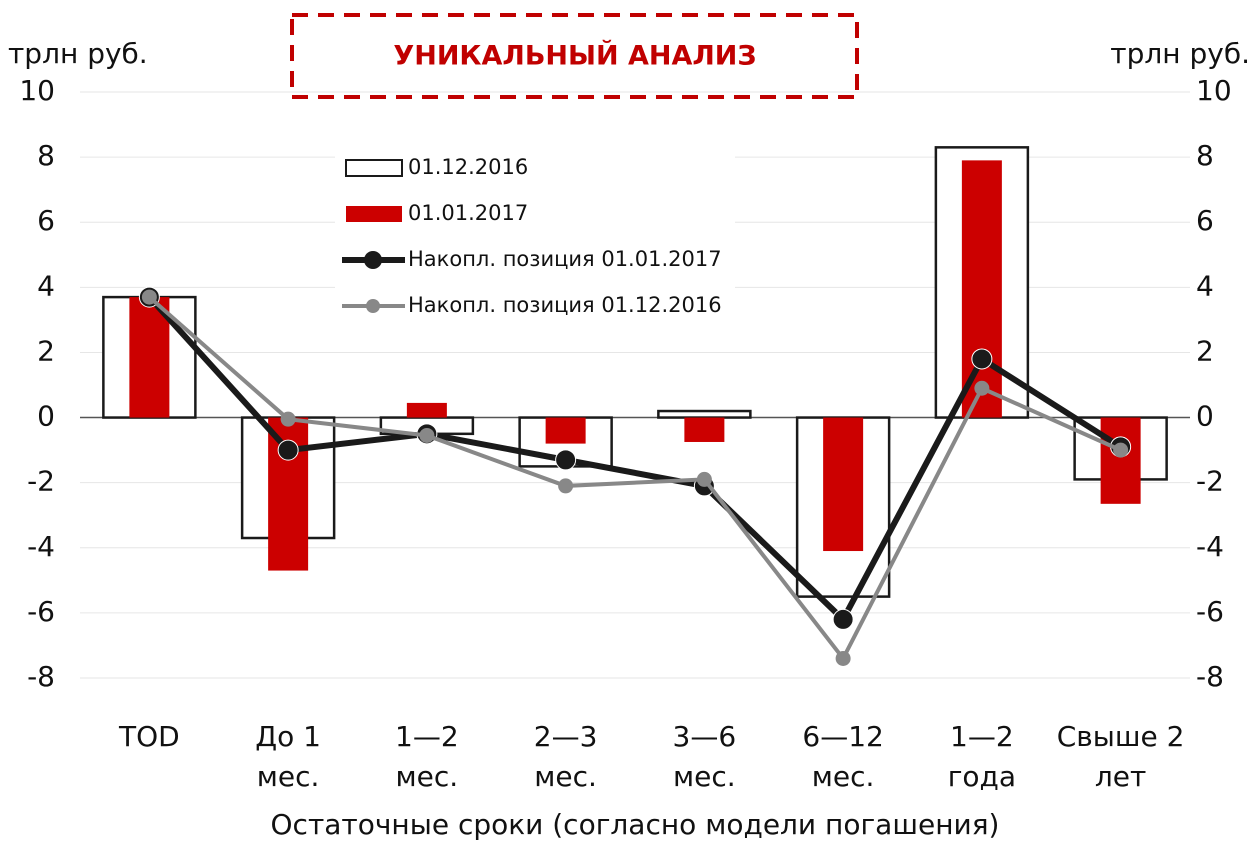 This screenshot has width=1256, height=845. Describe the element at coordinates (46, 285) in the screenshot. I see `y-tick-label: 4` at that location.